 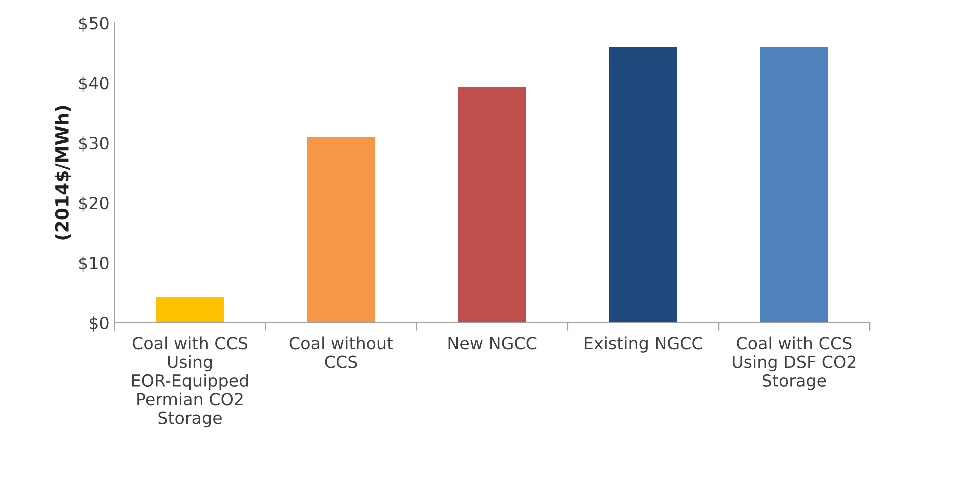 I want to click on y-tick-label: $0, so click(x=99, y=324).